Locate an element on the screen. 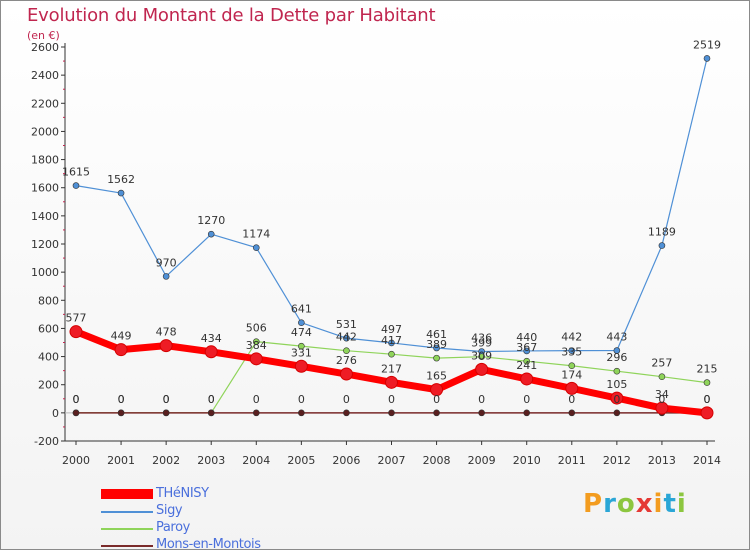 The height and width of the screenshot is (553, 750). y-tick-label: 2400 is located at coordinates (45, 75).